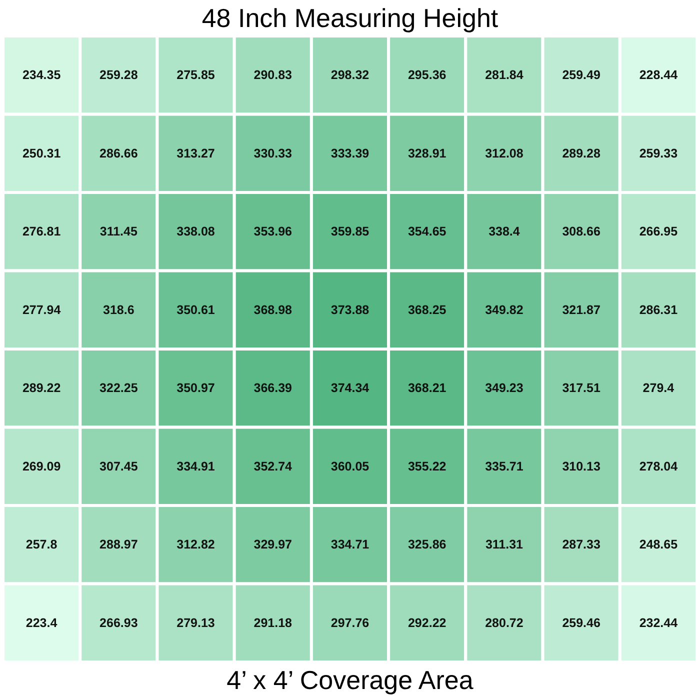 The height and width of the screenshot is (700, 700). Describe the element at coordinates (658, 466) in the screenshot. I see `data-label: 278.04` at that location.